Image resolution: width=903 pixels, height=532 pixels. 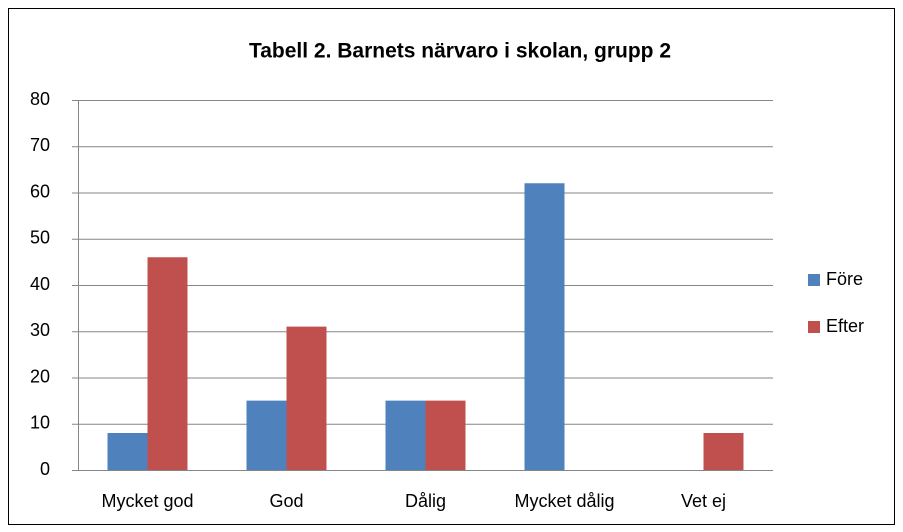 What do you see at coordinates (40, 330) in the screenshot?
I see `y-tick-label: 30` at bounding box center [40, 330].